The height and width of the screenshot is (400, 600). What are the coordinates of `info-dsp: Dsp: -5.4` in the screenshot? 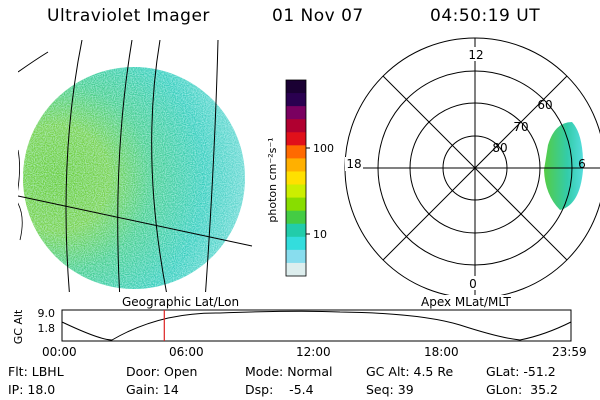 It's located at (279, 389).